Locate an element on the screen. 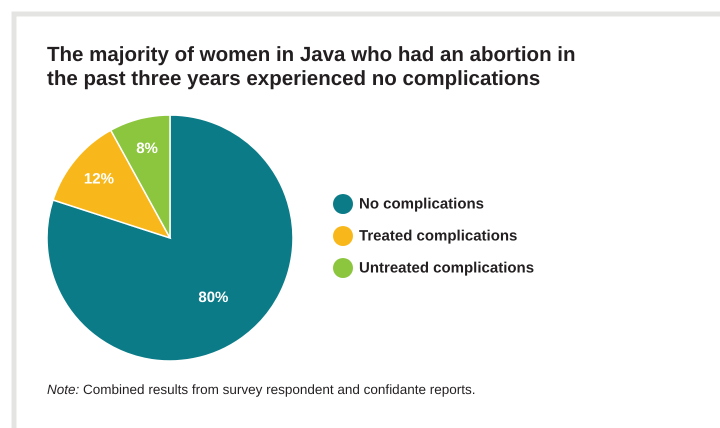  data-label: 12% is located at coordinates (99, 179).